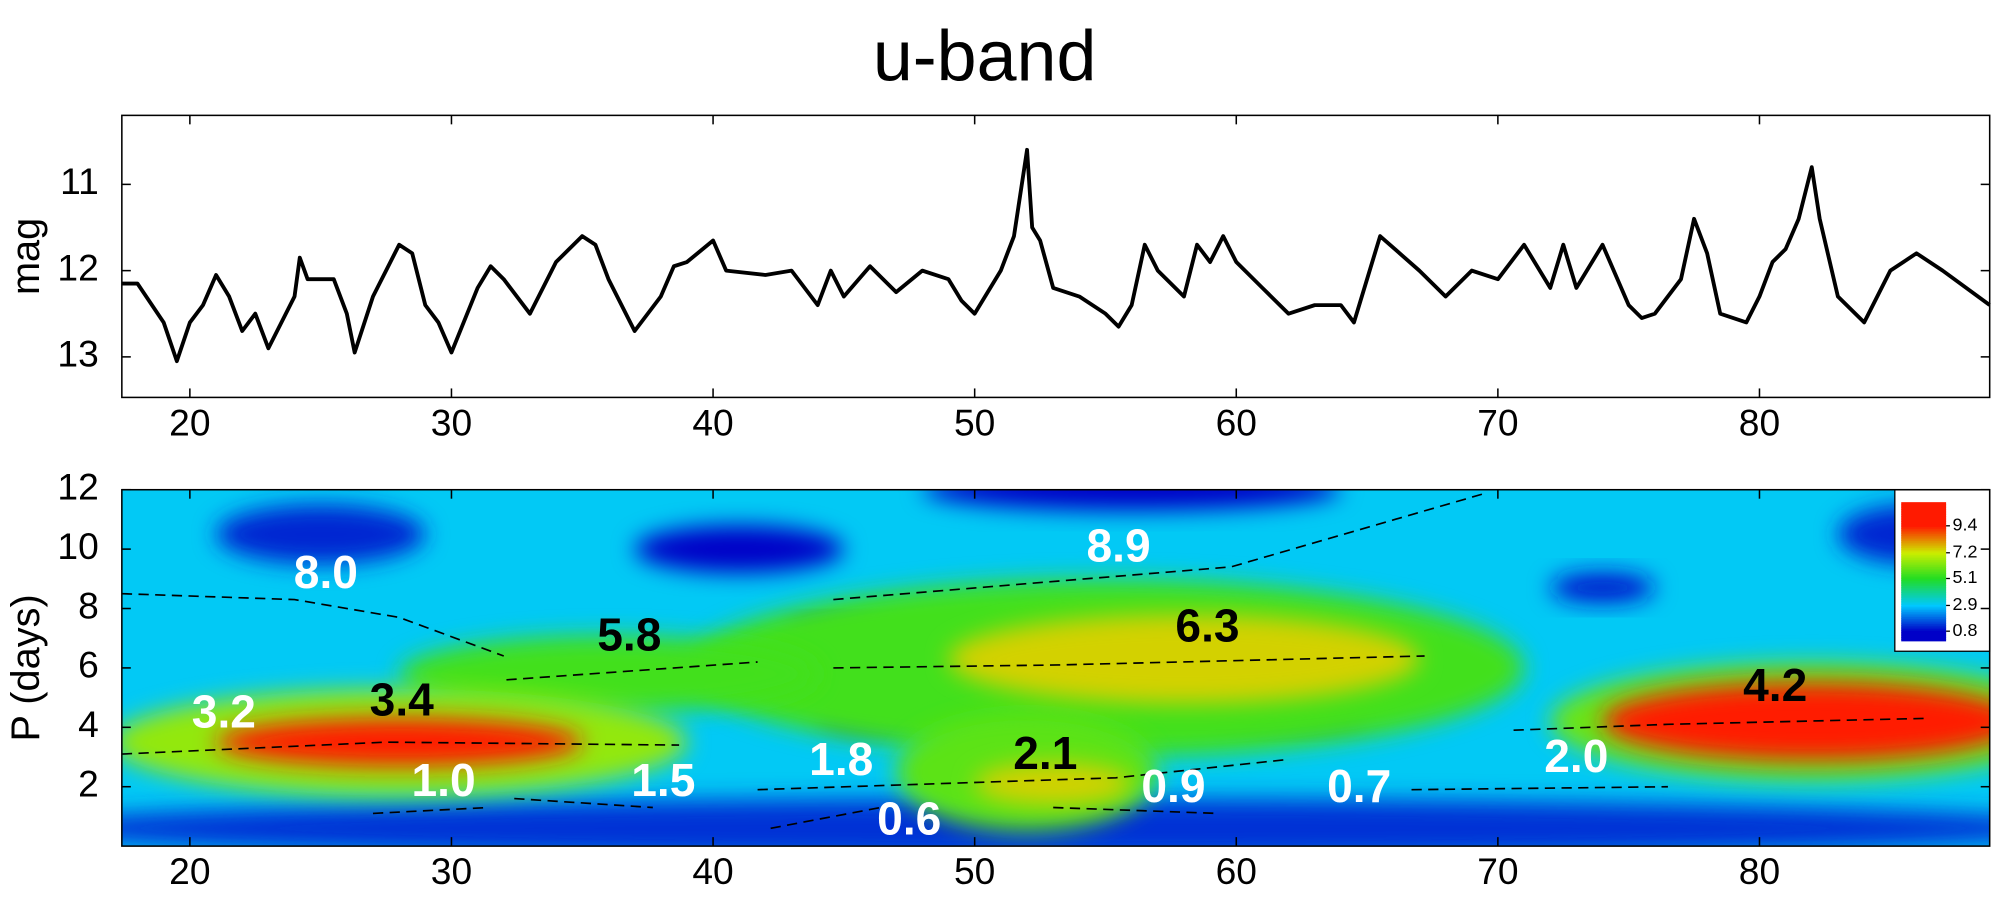 The image size is (2000, 902). I want to click on y-tick-label: 10, so click(77, 546).